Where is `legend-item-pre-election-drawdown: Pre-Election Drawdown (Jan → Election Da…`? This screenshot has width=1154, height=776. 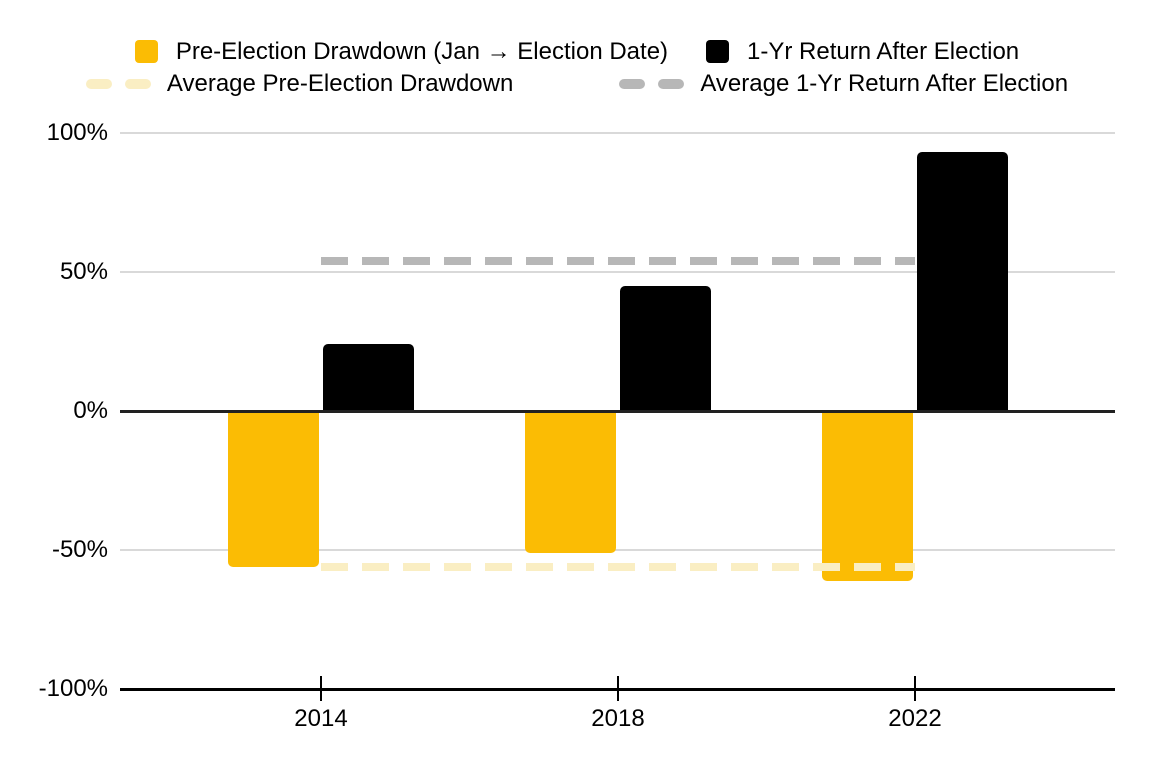
legend-item-pre-election-drawdown: Pre-Election Drawdown (Jan → Election Da… is located at coordinates (401, 51).